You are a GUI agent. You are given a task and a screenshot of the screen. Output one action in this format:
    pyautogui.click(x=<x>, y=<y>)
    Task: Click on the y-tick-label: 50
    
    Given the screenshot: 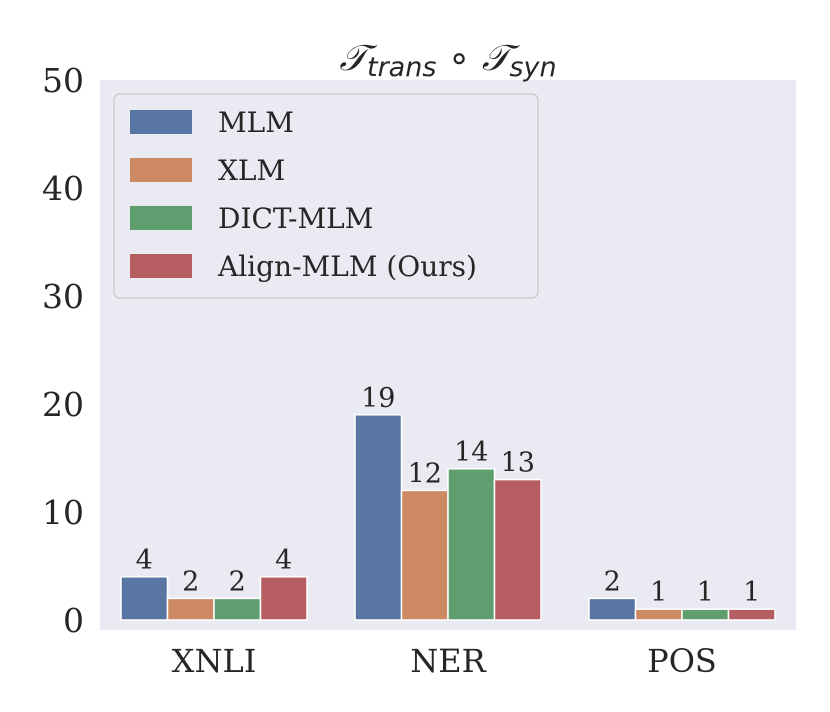 What is the action you would take?
    pyautogui.click(x=63, y=80)
    